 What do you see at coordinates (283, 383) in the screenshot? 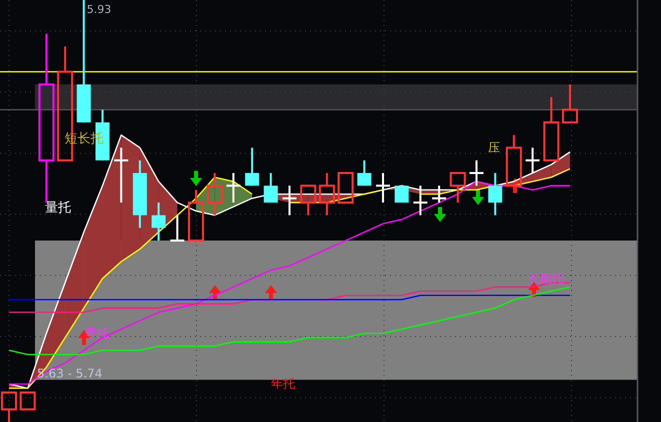
I see `annotation: 年托` at bounding box center [283, 383].